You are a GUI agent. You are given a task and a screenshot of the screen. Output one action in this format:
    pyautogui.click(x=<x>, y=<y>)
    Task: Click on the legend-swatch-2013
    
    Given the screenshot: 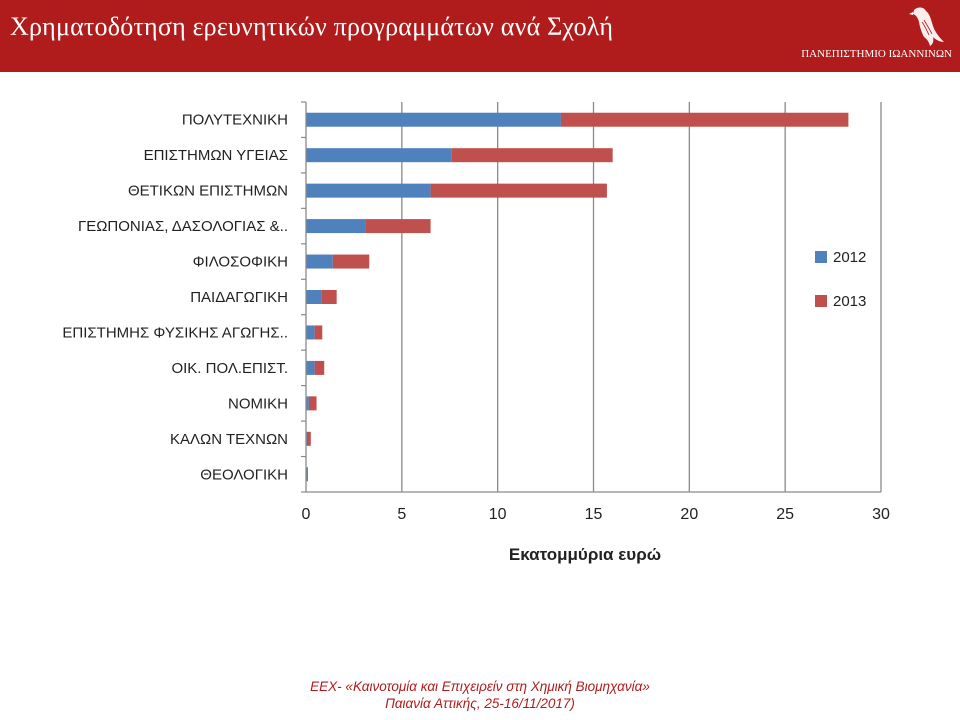 What is the action you would take?
    pyautogui.click(x=821, y=301)
    